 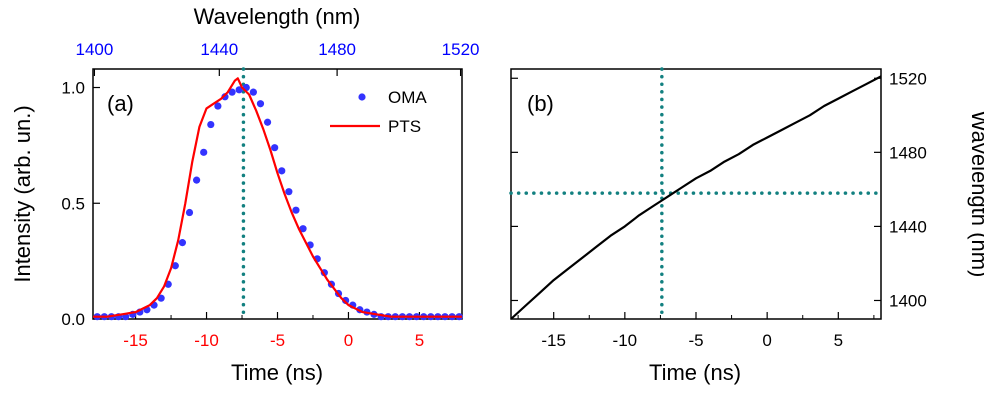 What do you see at coordinates (337, 49) in the screenshot?
I see `x2-tick-label-a-2: 1480` at bounding box center [337, 49].